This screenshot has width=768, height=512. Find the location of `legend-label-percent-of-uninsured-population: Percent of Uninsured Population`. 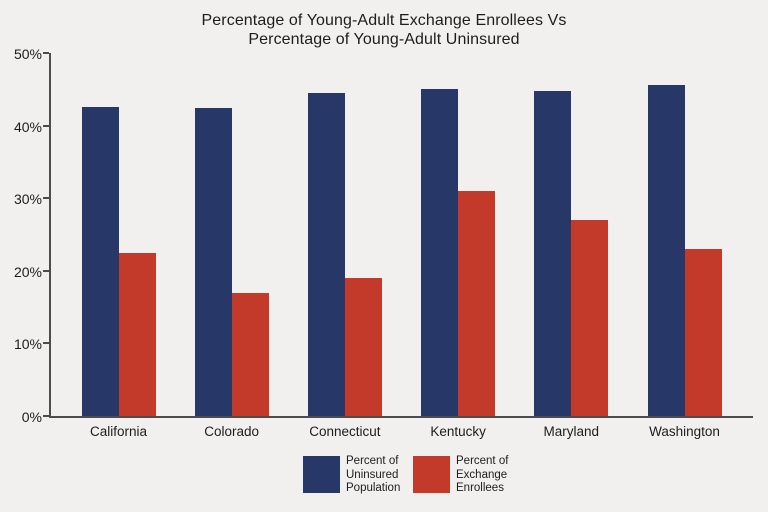

legend-label-percent-of-uninsured-population: Percent of Uninsured Population is located at coordinates (373, 474).